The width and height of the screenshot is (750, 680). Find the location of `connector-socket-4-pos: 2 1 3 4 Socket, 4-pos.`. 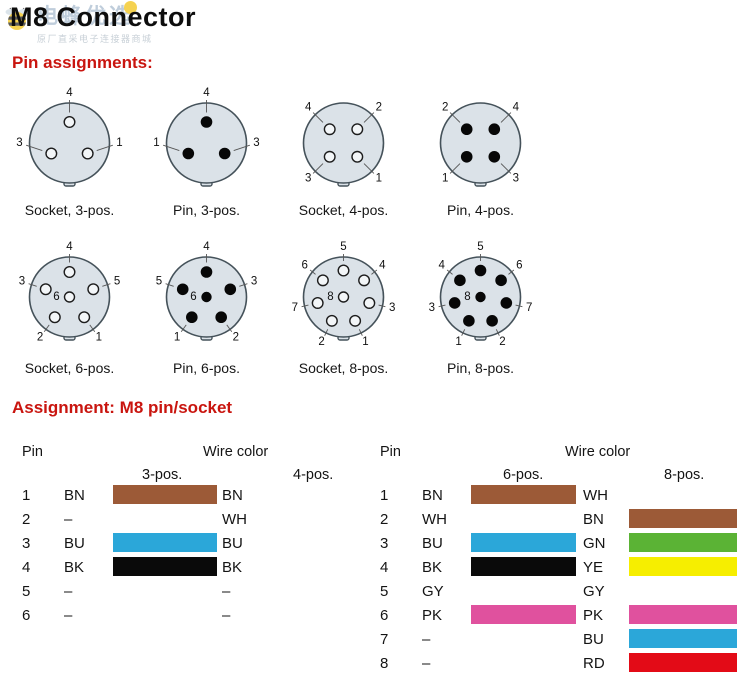

connector-socket-4-pos: 2 1 3 4 Socket, 4-pos. is located at coordinates (343, 152).